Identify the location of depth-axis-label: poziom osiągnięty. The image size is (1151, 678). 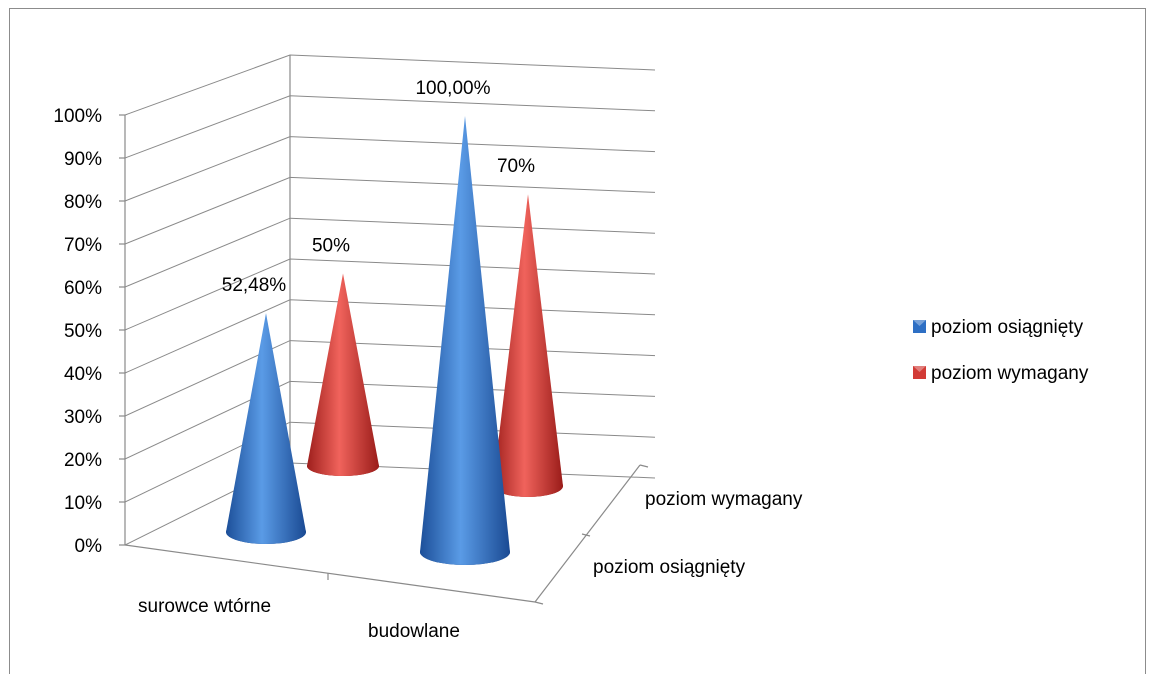
(669, 567).